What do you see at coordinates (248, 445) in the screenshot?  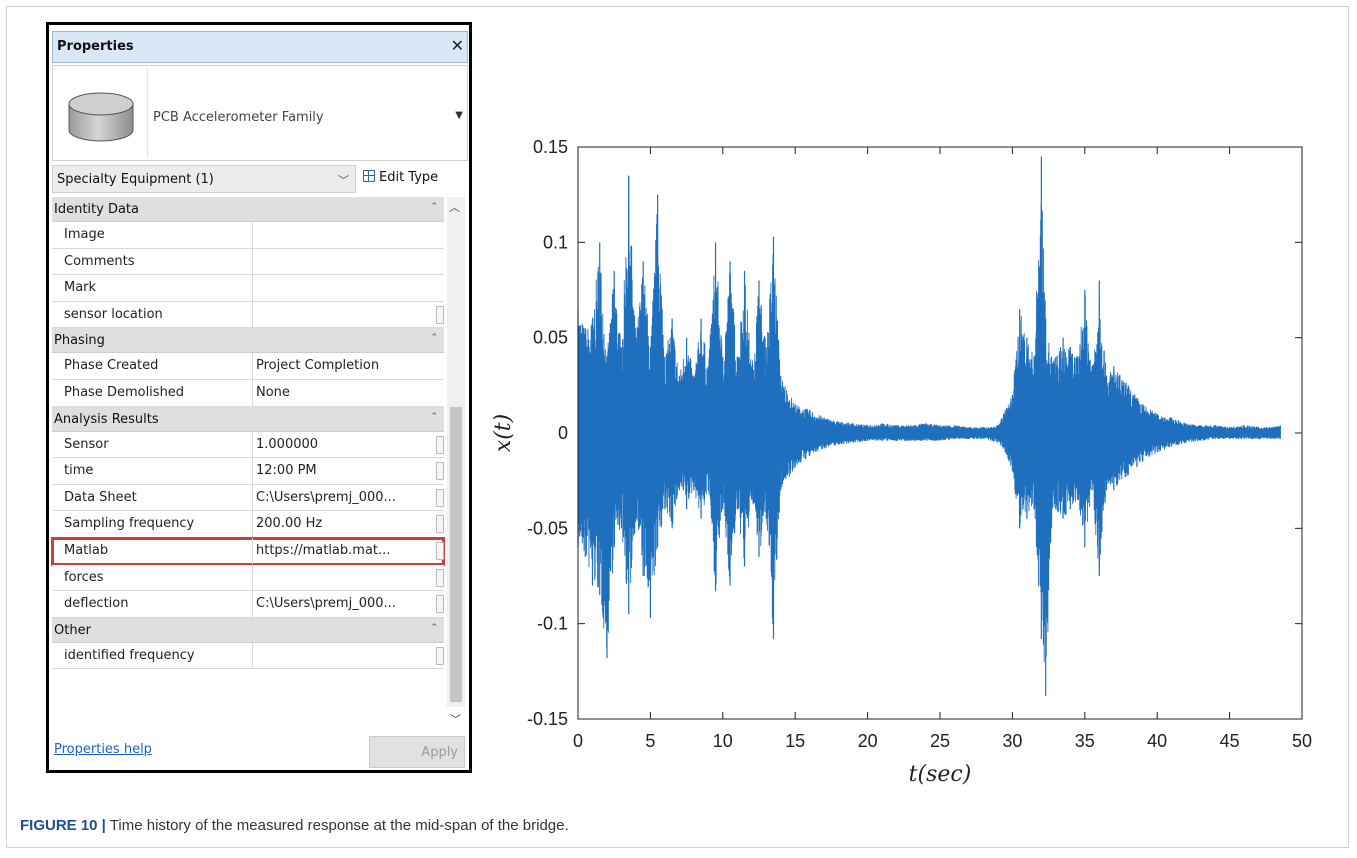 I see `property-row: Sensor 1.000000` at bounding box center [248, 445].